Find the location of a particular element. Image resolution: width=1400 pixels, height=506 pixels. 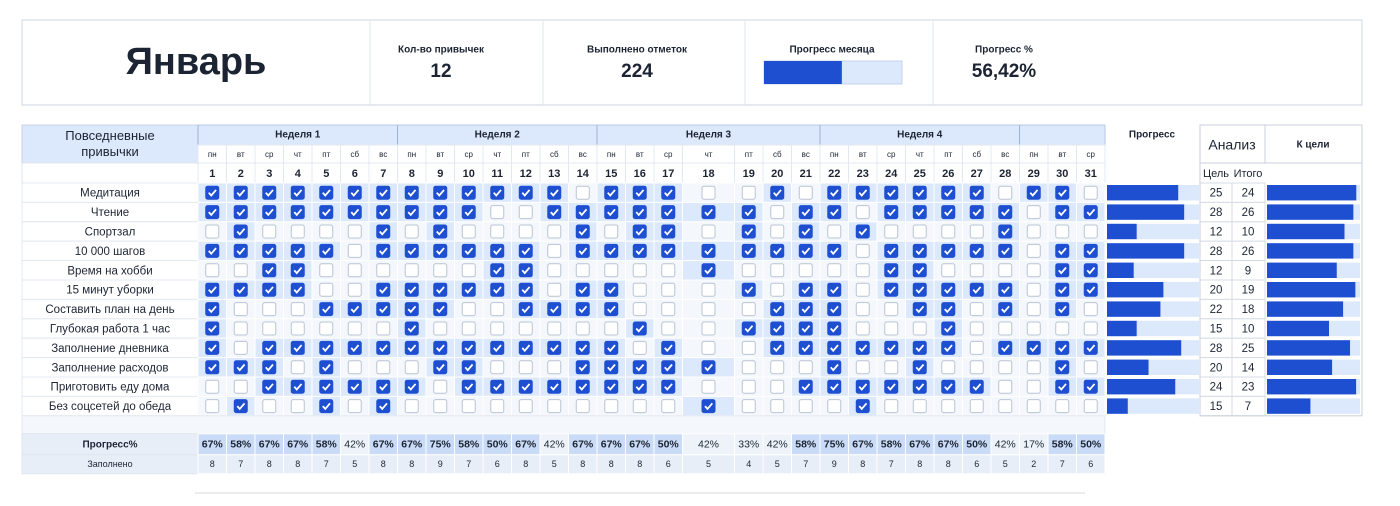

goal: 28 is located at coordinates (1216, 349).